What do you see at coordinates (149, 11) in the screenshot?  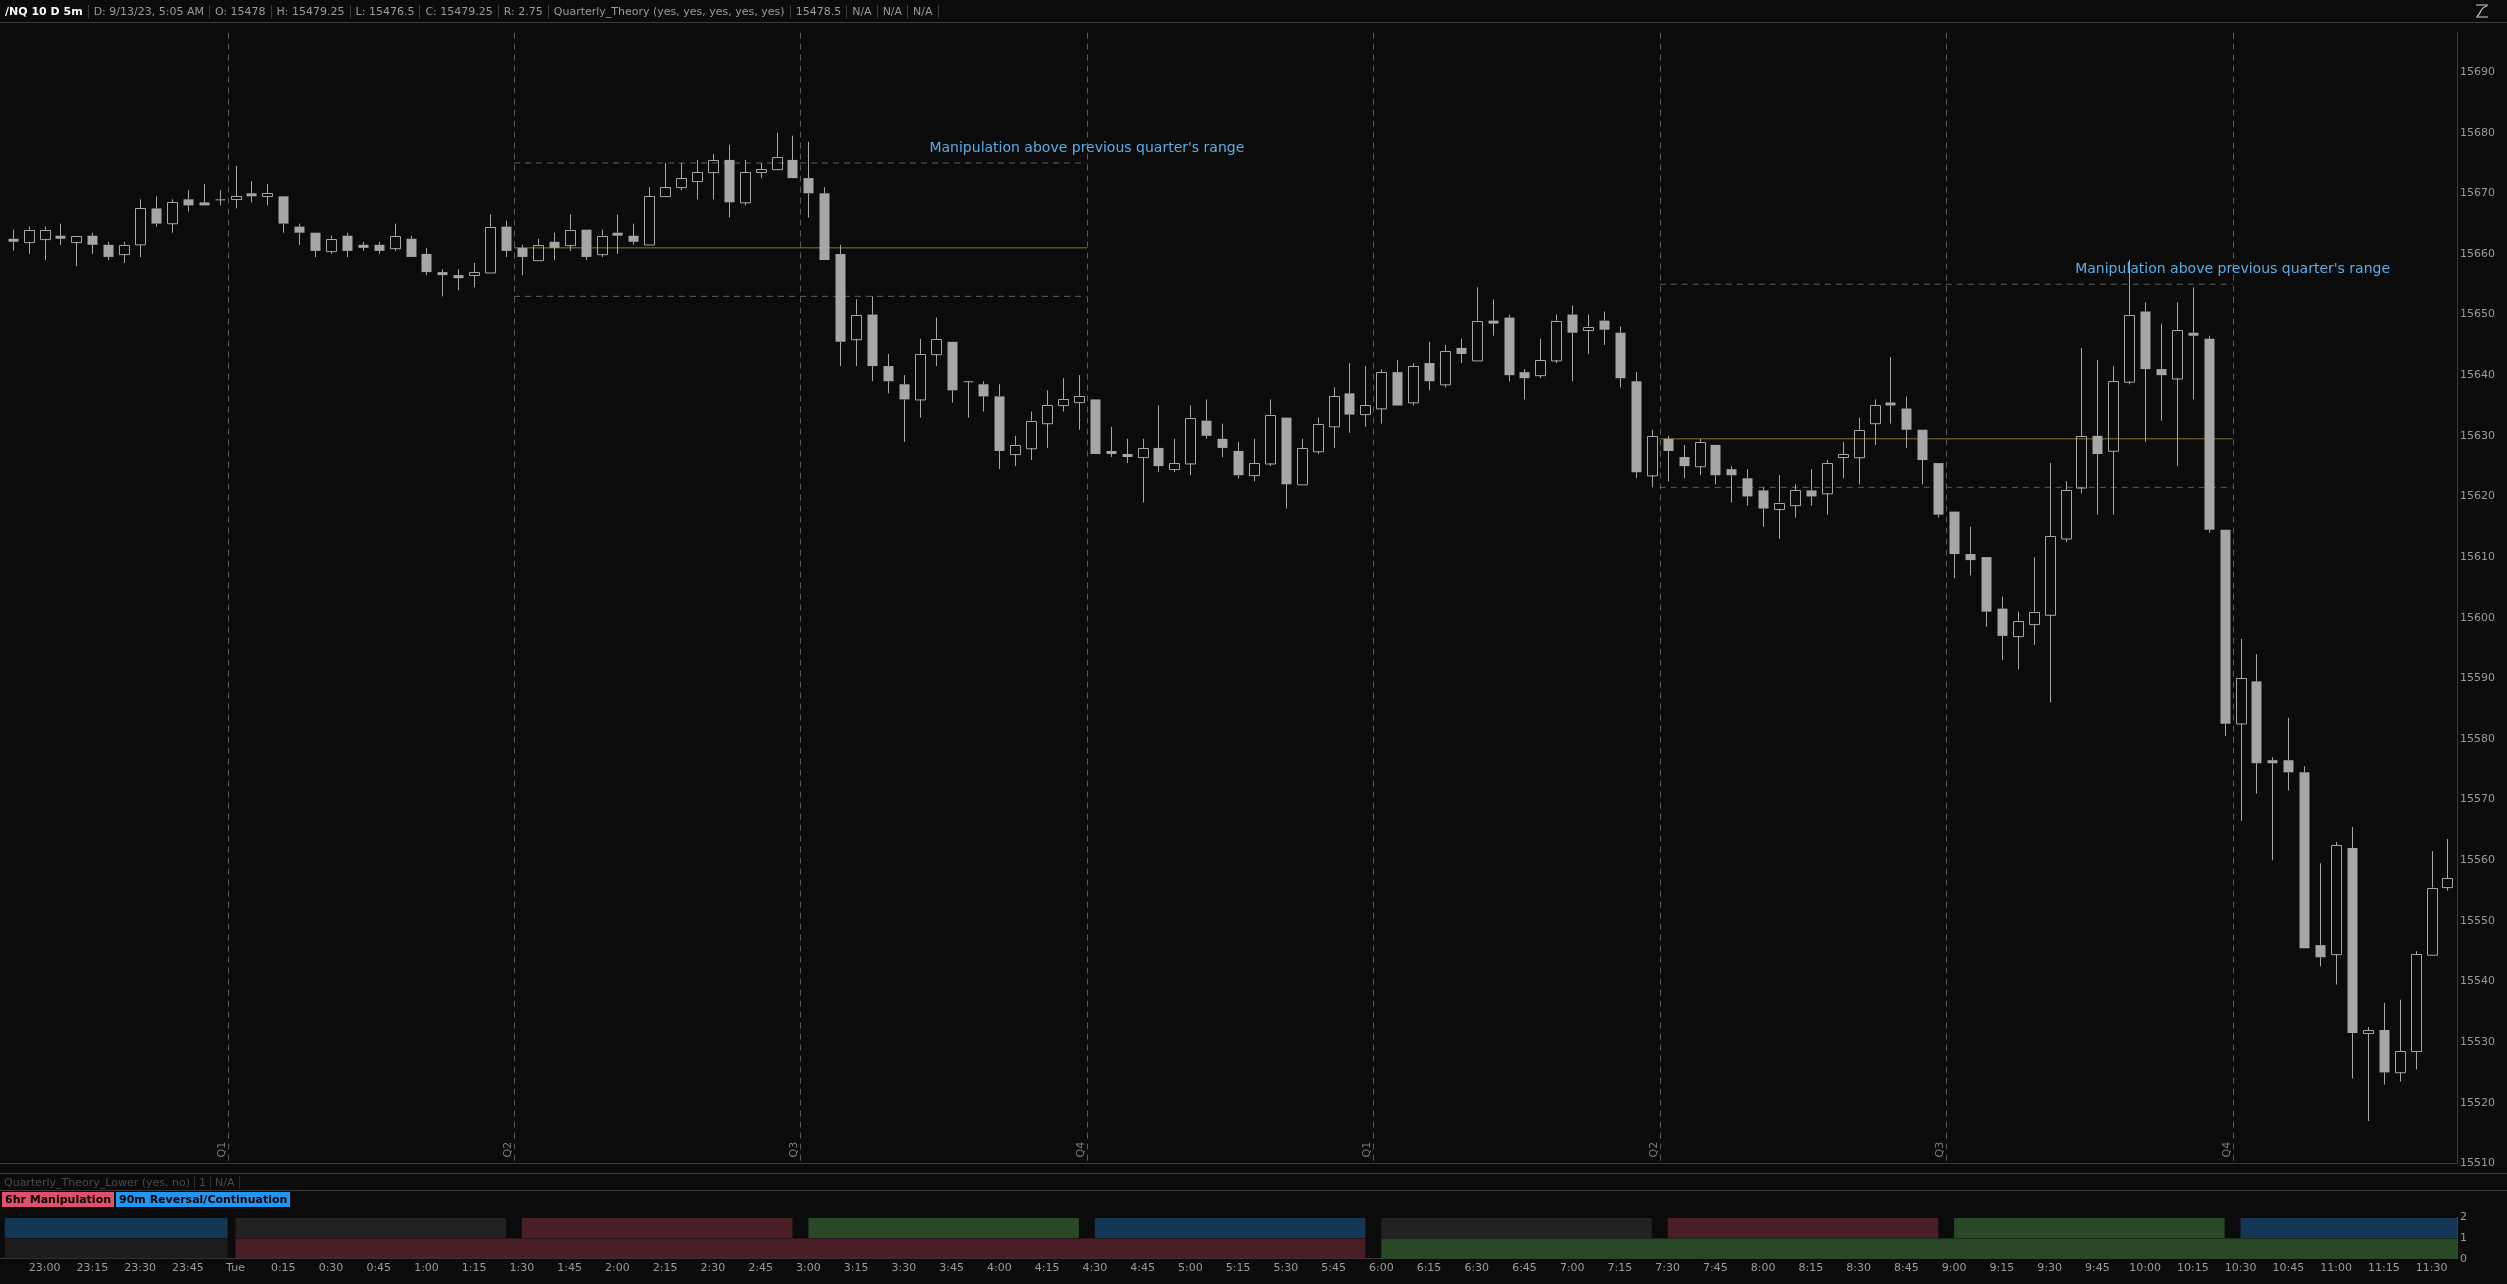 I see `text: D: 9/13/23, 5:05 AM` at bounding box center [149, 11].